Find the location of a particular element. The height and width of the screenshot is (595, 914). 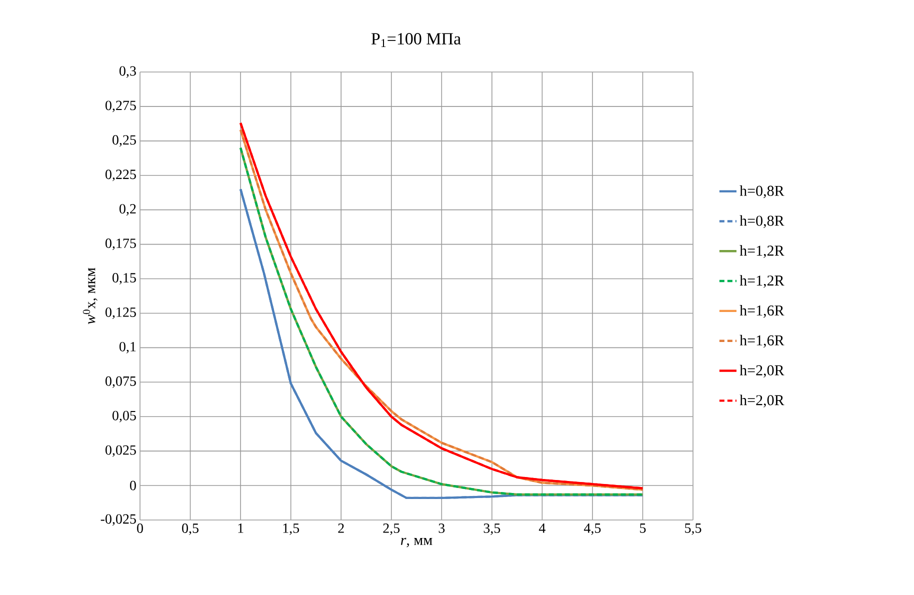

y-tick-label: 0,05 is located at coordinates (124, 416).